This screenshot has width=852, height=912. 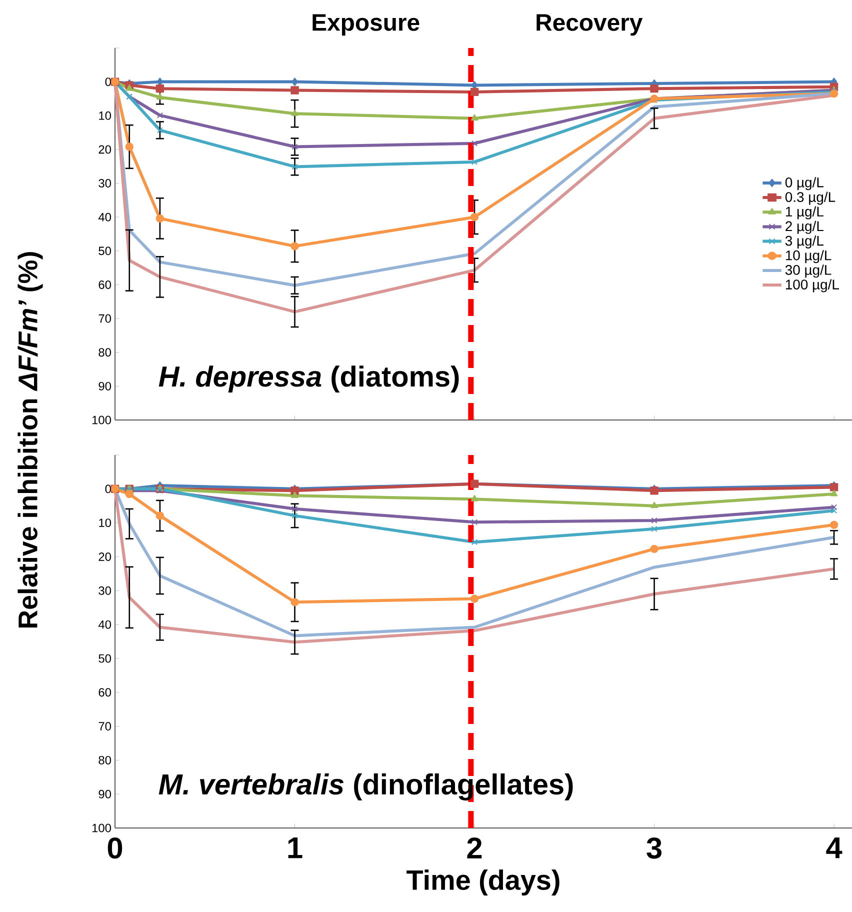 What do you see at coordinates (295, 848) in the screenshot?
I see `x-tick-label: 1` at bounding box center [295, 848].